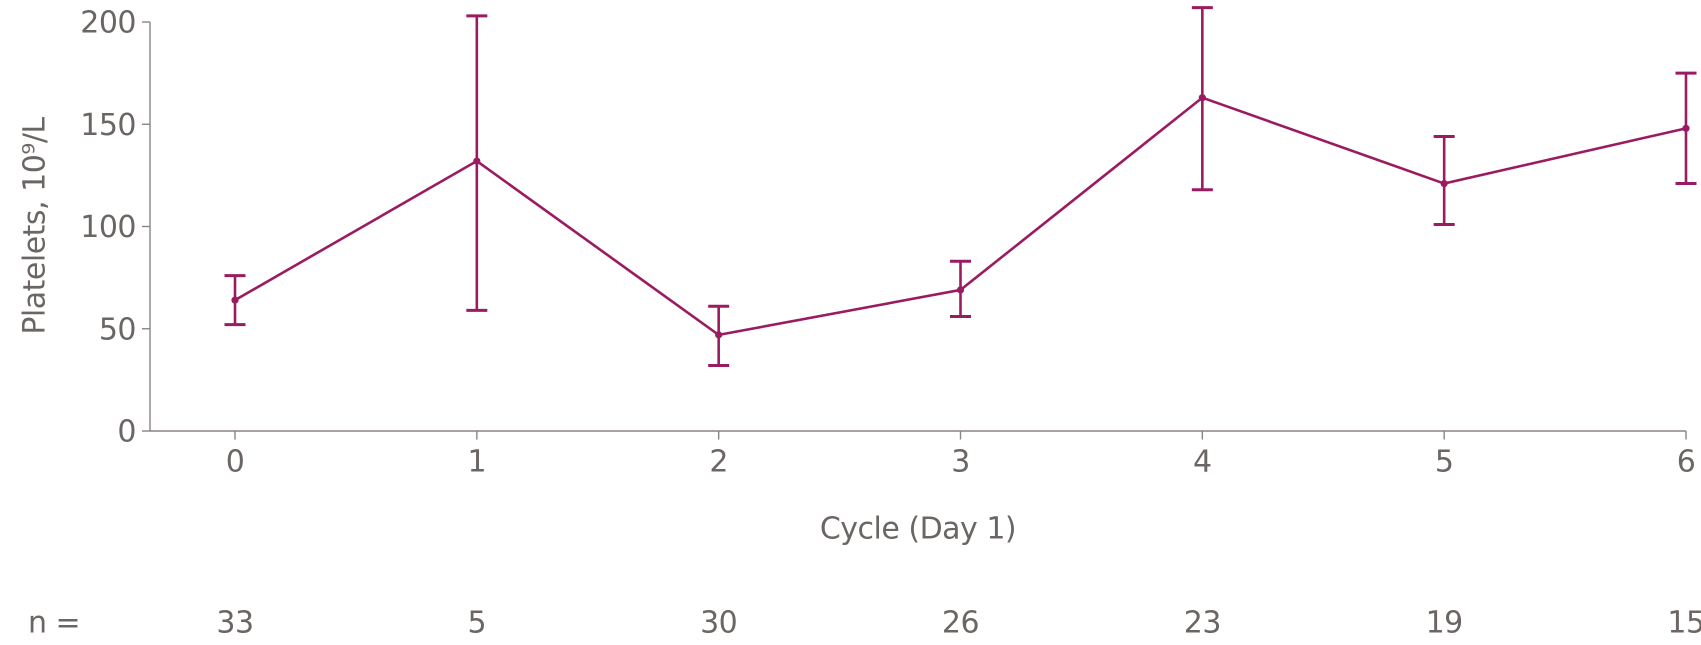 This screenshot has height=645, width=1701. I want to click on x-tick-label: 0, so click(235, 462).